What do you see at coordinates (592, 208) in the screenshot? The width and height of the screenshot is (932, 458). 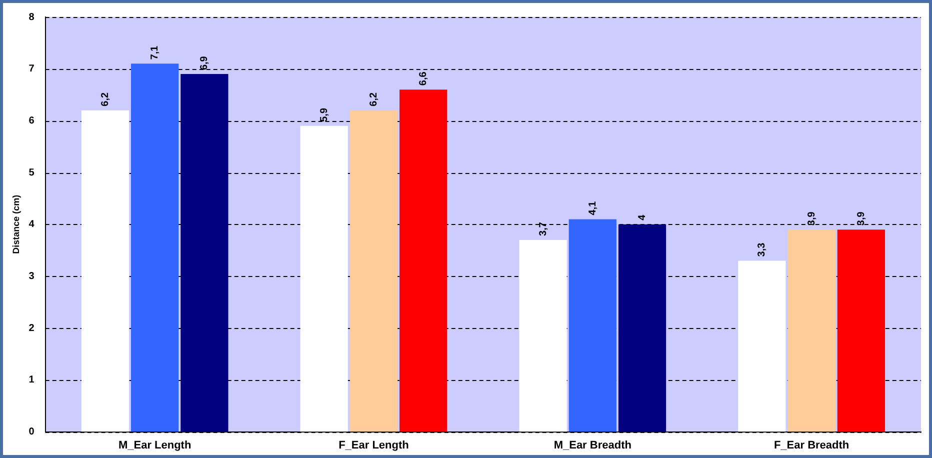 I see `data-label: 4,1` at bounding box center [592, 208].